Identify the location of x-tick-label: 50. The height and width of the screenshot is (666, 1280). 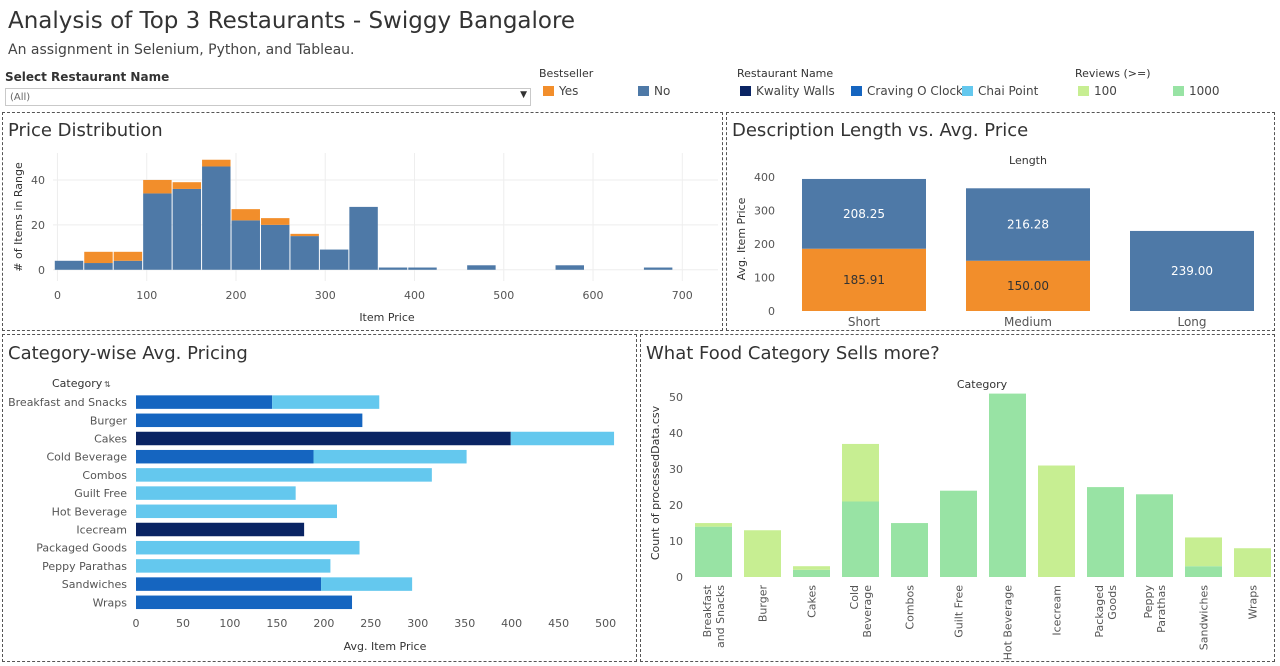
(183, 623).